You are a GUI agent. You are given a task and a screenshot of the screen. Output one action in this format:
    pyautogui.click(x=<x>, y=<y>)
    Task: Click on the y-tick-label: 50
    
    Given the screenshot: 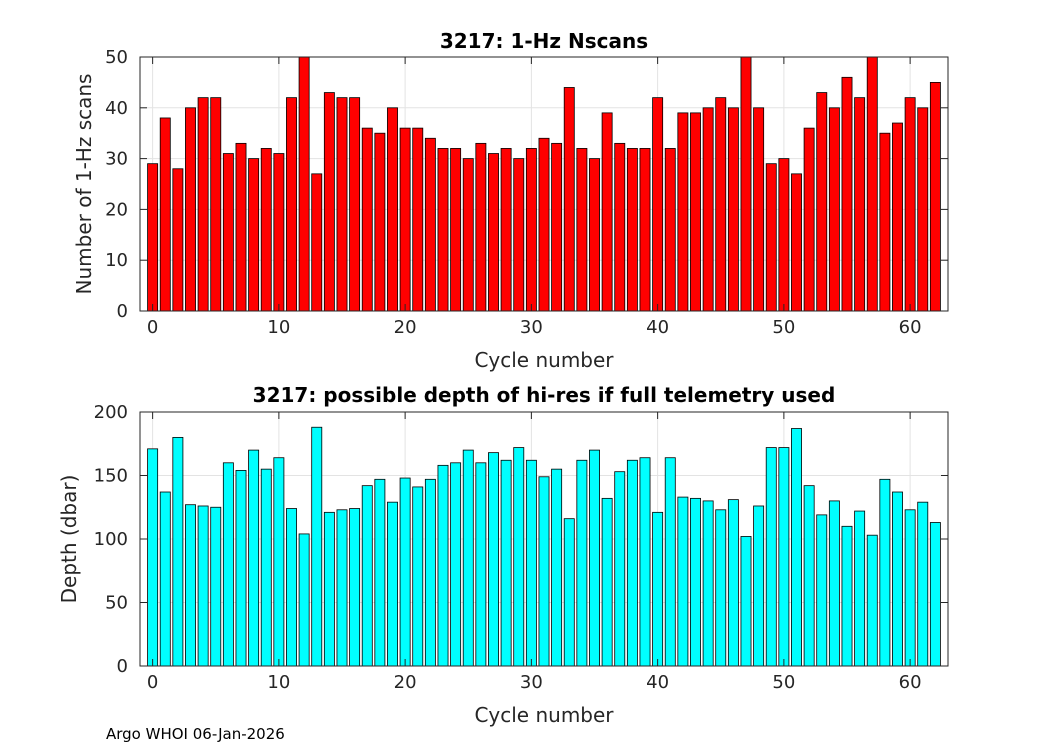 What is the action you would take?
    pyautogui.click(x=116, y=57)
    